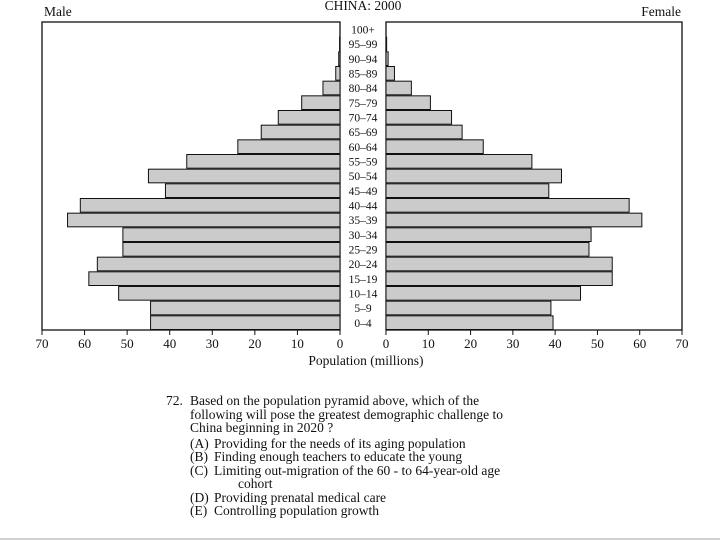 Image resolution: width=720 pixels, height=540 pixels. What do you see at coordinates (420, 511) in the screenshot?
I see `option-text: Controlling population growth` at bounding box center [420, 511].